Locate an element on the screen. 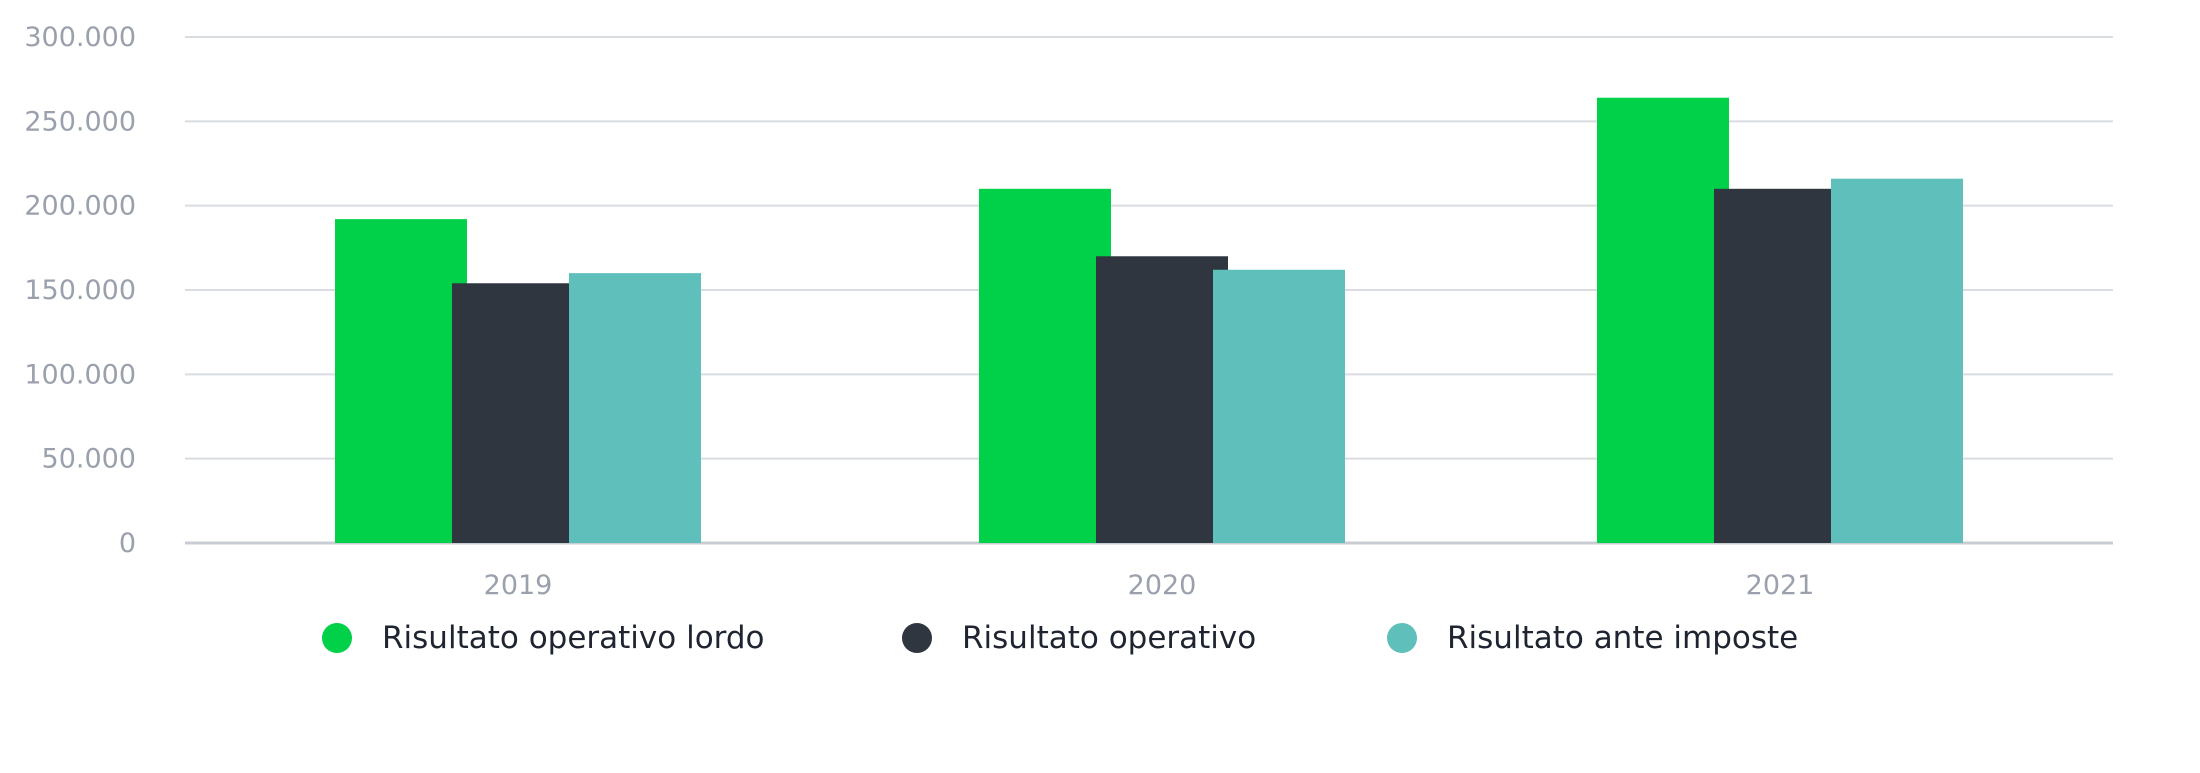 Image resolution: width=2200 pixels, height=773 pixels. x-axis-ticks: 2019 2020 2021 is located at coordinates (1149, 585).